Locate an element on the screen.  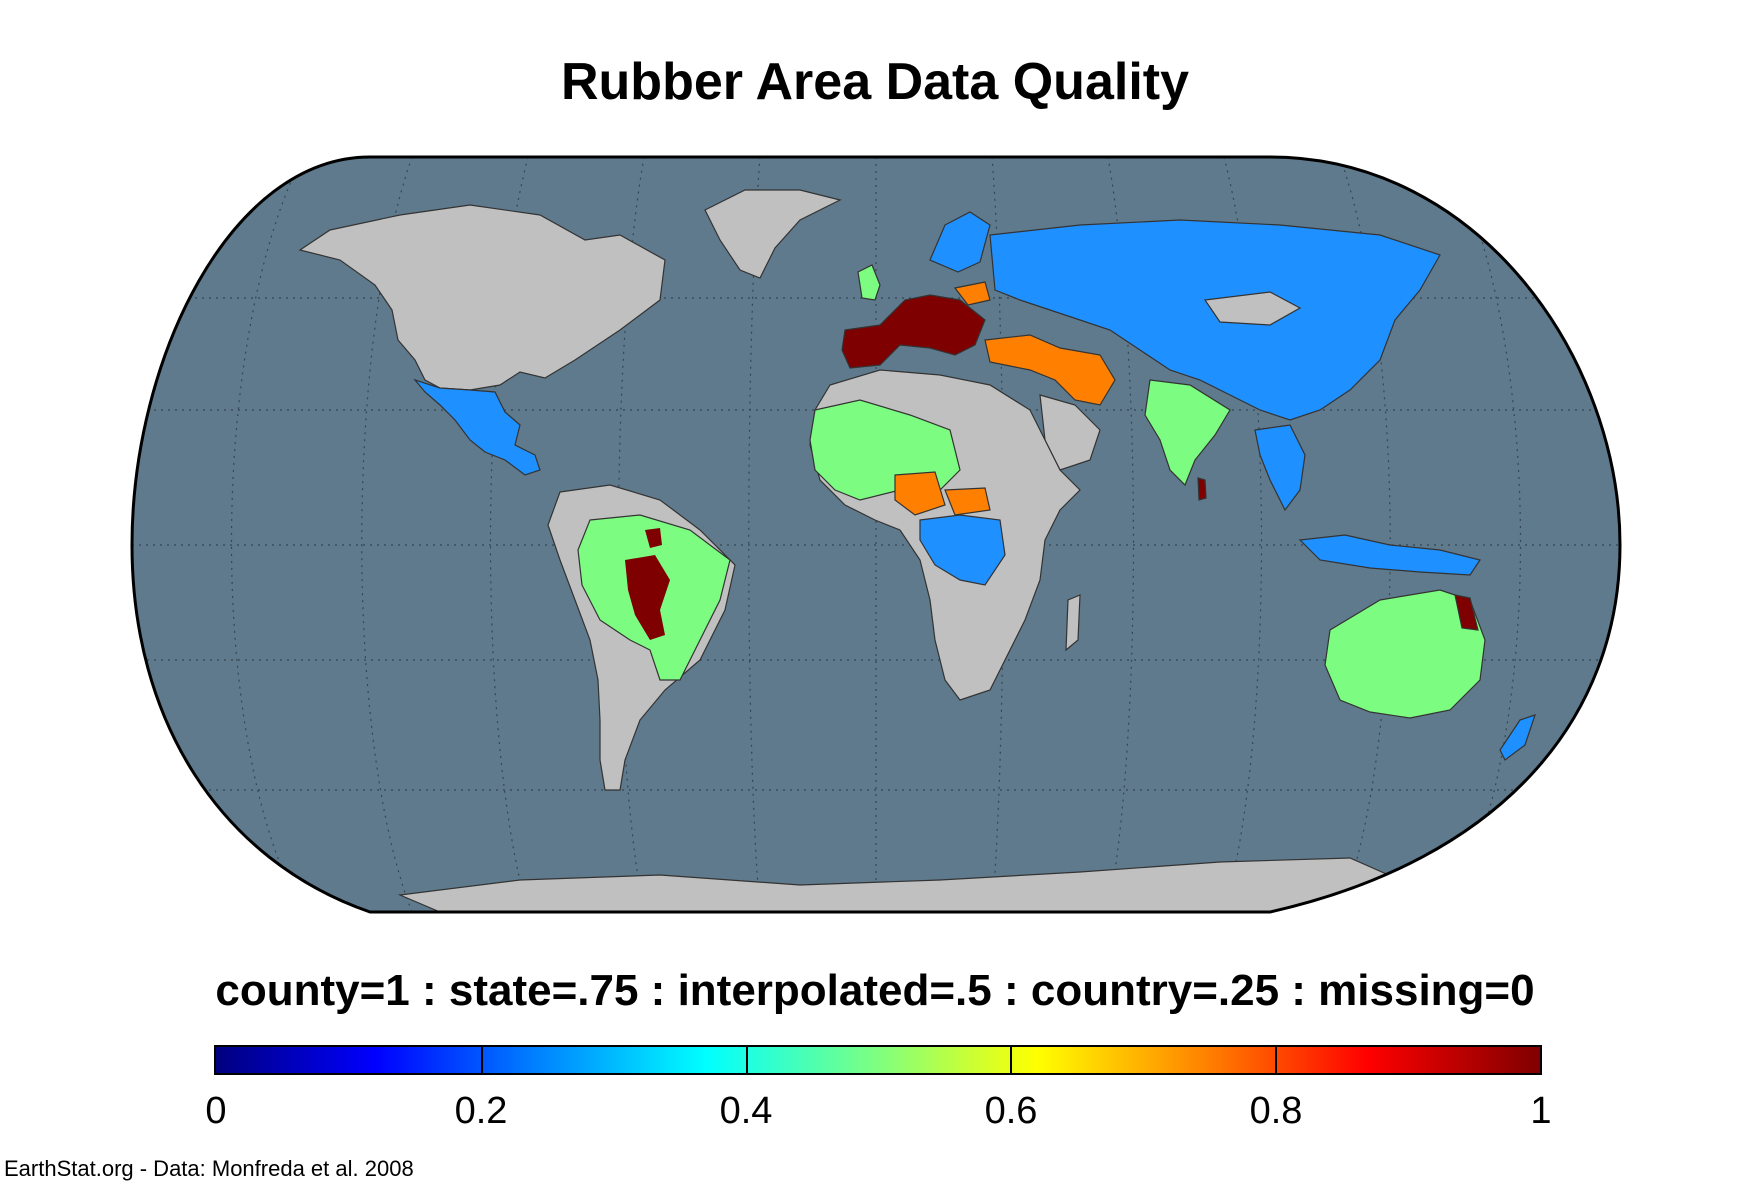
colorbar-tick-label: 0.4 is located at coordinates (746, 1111).